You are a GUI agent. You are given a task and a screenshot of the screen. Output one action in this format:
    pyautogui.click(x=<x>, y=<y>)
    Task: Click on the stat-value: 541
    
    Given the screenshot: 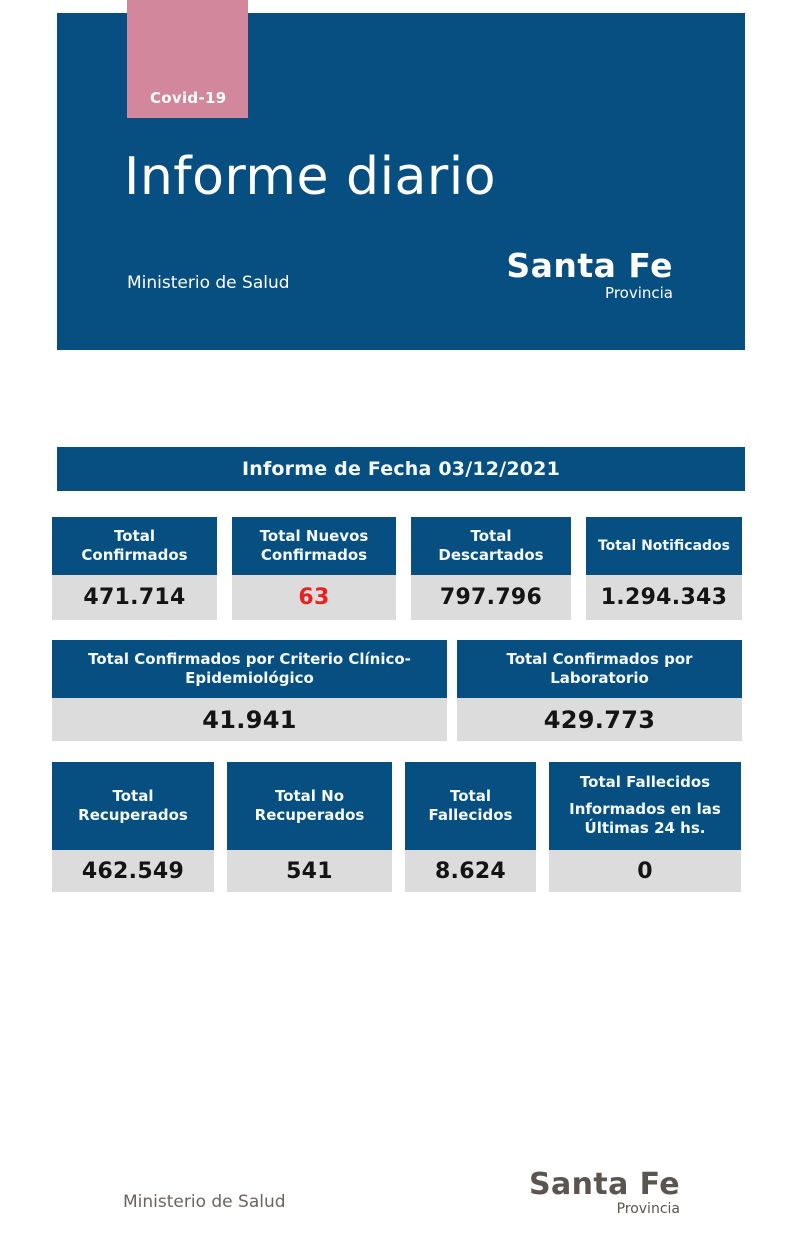 What is the action you would take?
    pyautogui.click(x=309, y=871)
    